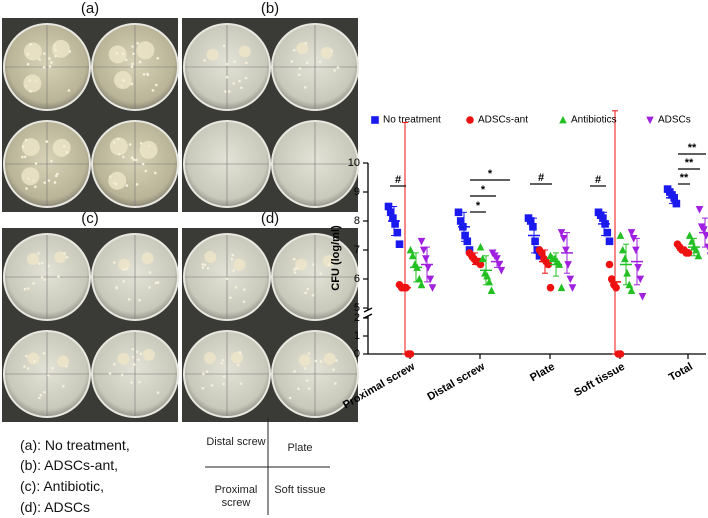  Describe the element at coordinates (681, 372) in the screenshot. I see `x-tick-label: Total` at that location.